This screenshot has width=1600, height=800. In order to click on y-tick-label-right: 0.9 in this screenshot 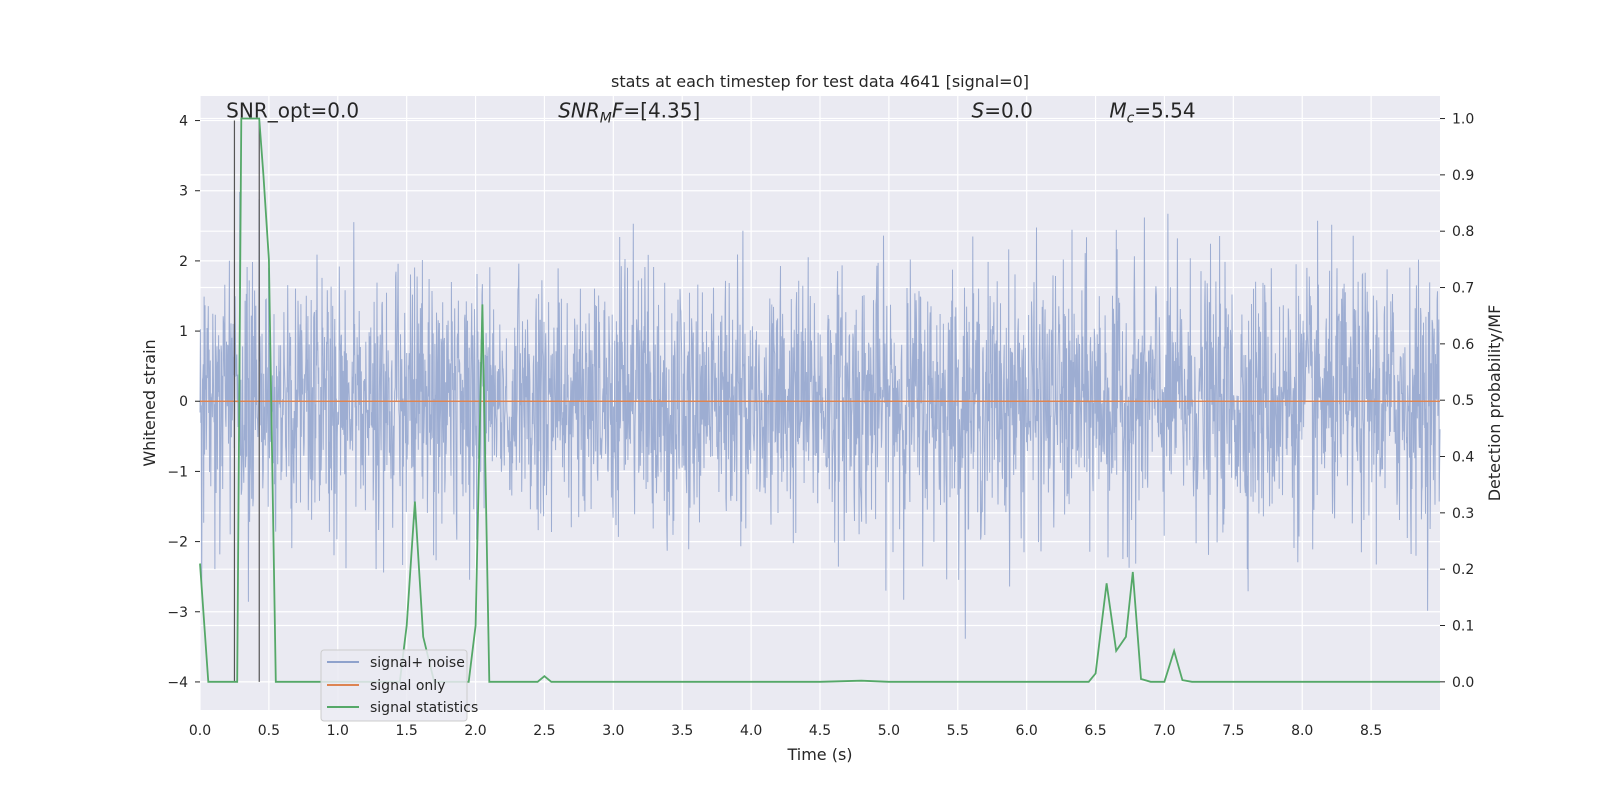, I will do `click(1463, 176)`.